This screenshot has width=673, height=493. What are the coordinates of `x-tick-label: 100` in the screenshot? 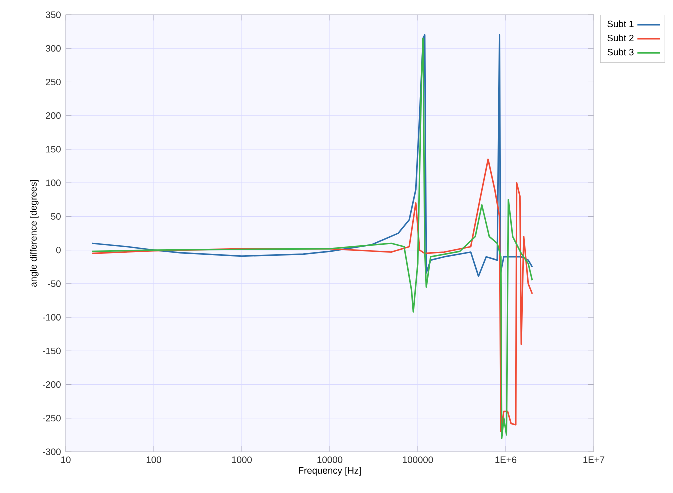 It's located at (154, 460).